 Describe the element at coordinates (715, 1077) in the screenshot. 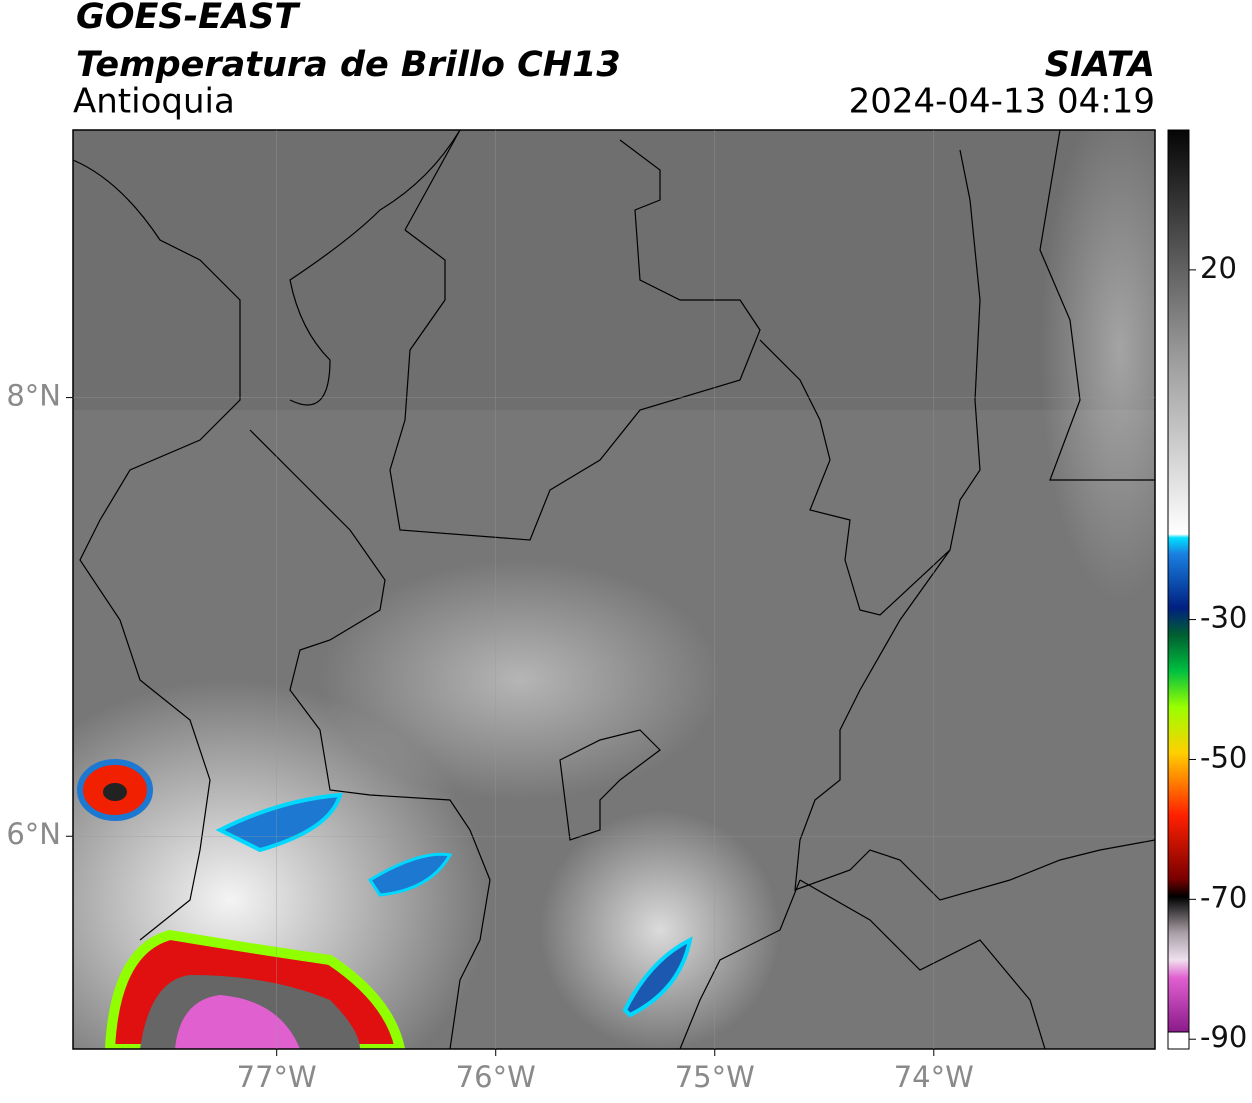

I see `x-tick-label: 75°W` at that location.